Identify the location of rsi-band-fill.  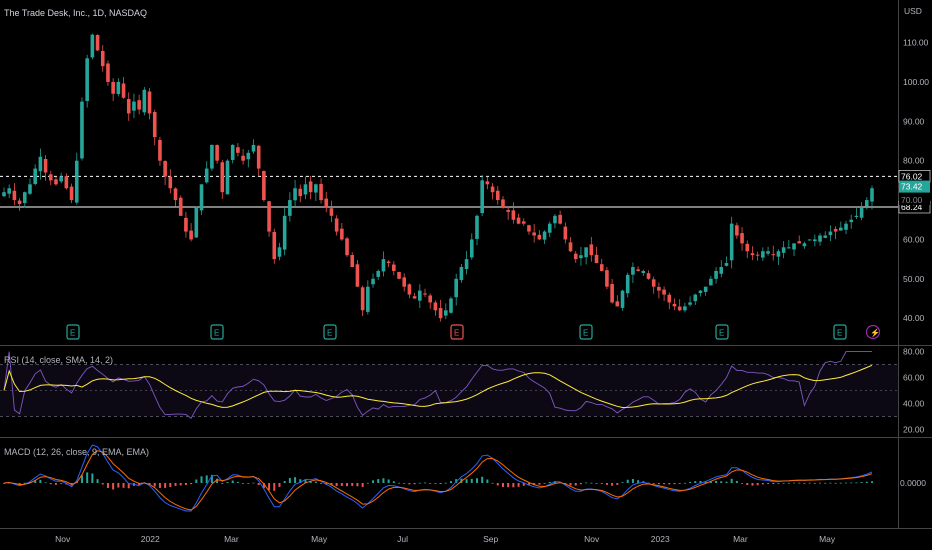
(449, 390).